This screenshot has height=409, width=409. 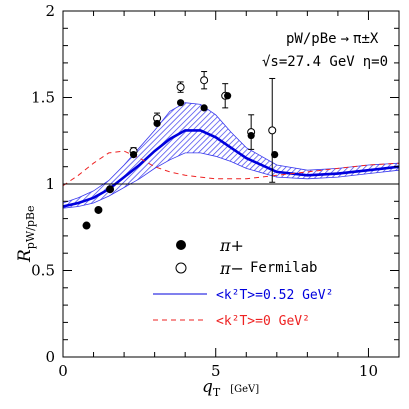 I want to click on legend-label-blue: <k²T>=0.52 GeV², so click(x=274, y=295).